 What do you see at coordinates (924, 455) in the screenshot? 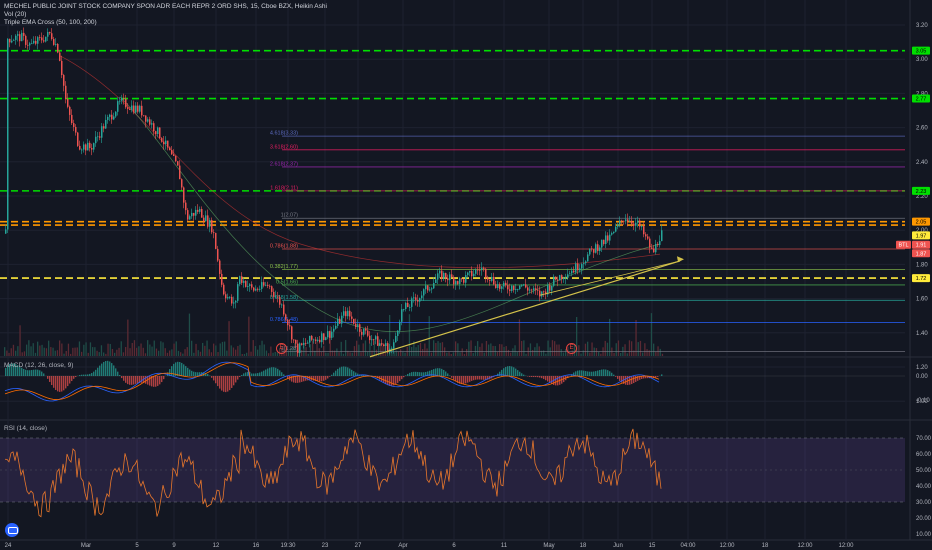
I see `rsi-axis-label: 60.00` at bounding box center [924, 455].